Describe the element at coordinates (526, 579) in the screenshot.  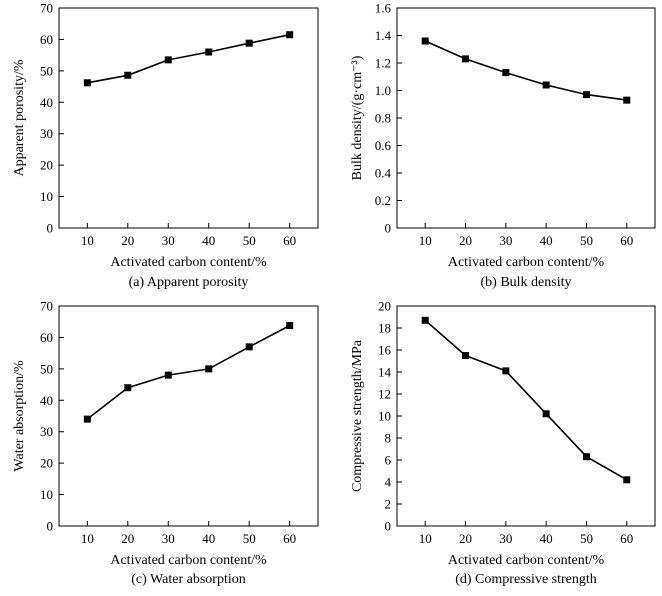
I see `panel-caption: (d) Compressive strength` at that location.